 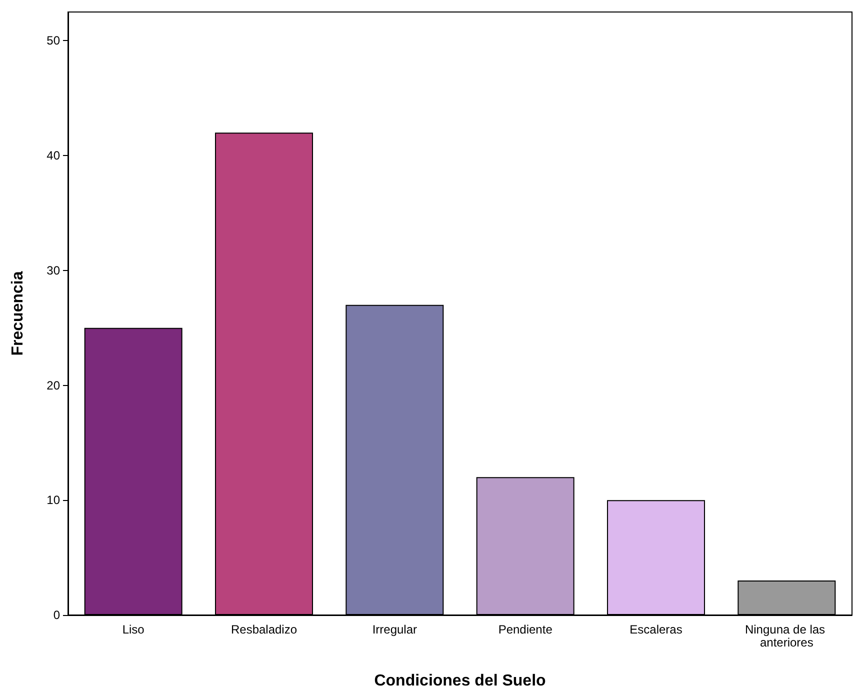 What do you see at coordinates (53, 270) in the screenshot?
I see `y-tick-label: 30` at bounding box center [53, 270].